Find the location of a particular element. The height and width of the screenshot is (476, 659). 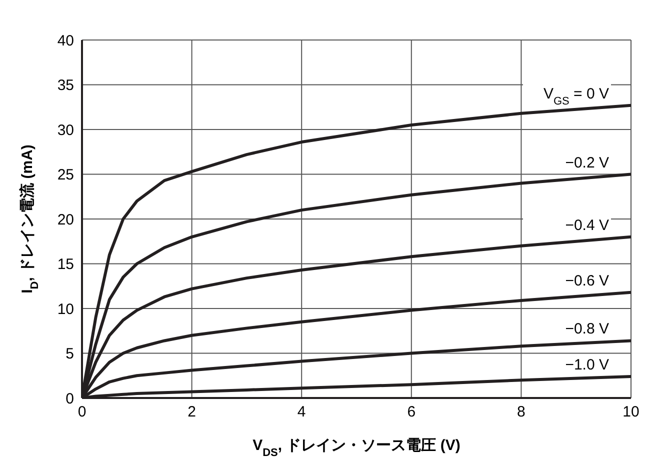

x-axis-title: V$_{DS}$, ドレイン・ソース電圧 (V) is located at coordinates (356, 448).